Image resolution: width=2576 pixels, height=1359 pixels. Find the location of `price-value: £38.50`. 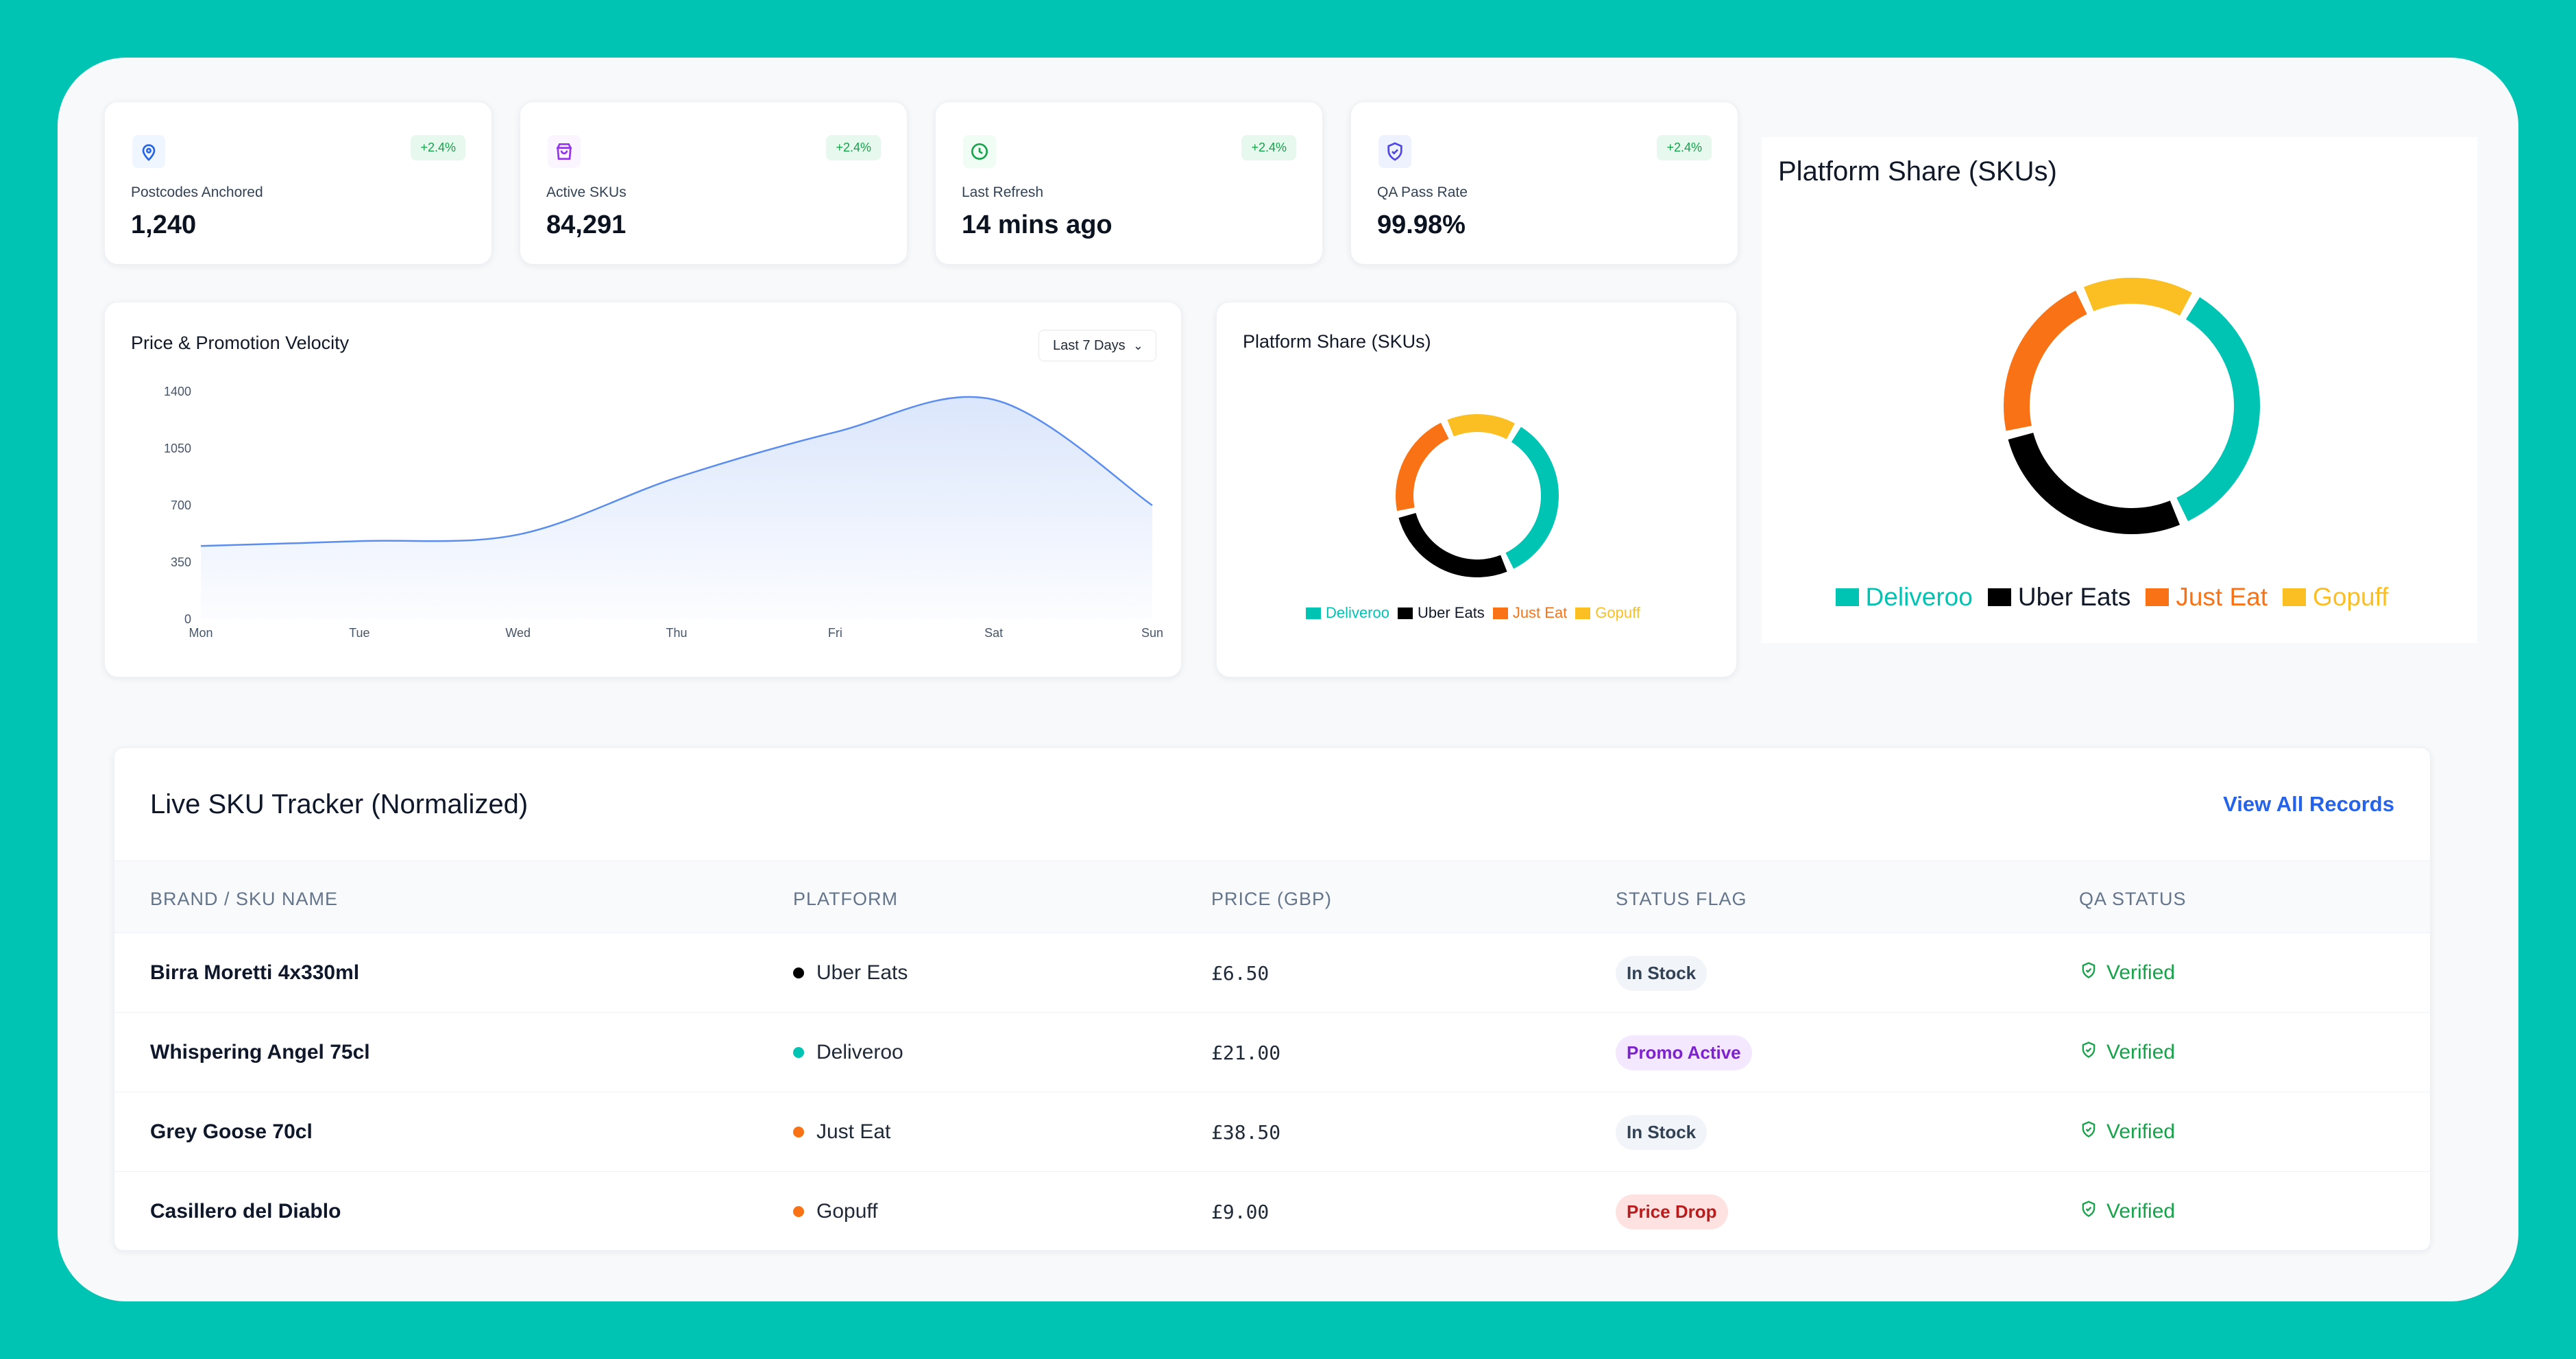

price-value: £38.50 is located at coordinates (1246, 1132).